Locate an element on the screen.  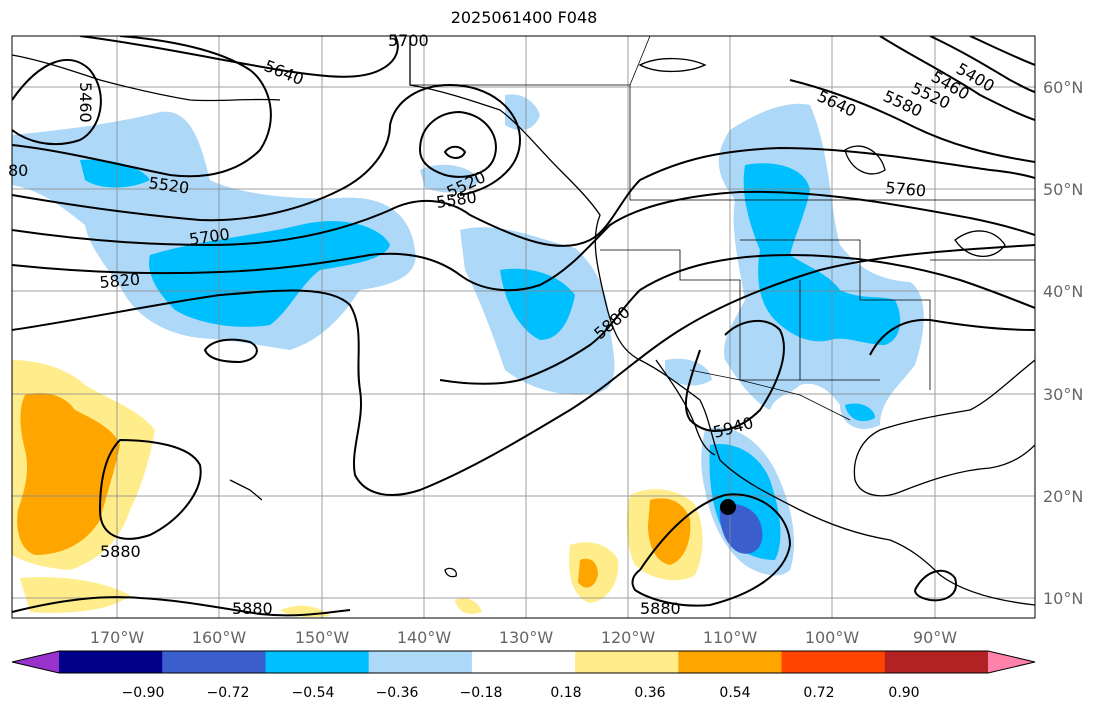
contour-5880-south is located at coordinates (181, 606).